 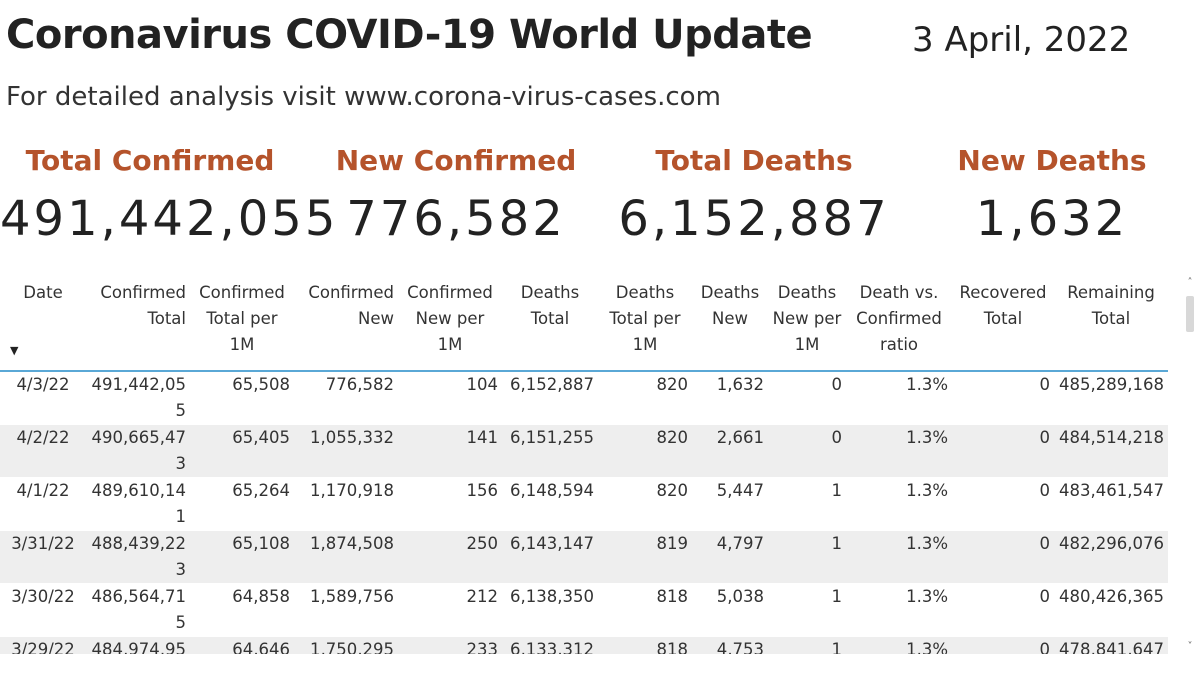 I want to click on column-header-remaining-total: Remaining Total, so click(x=1111, y=324).